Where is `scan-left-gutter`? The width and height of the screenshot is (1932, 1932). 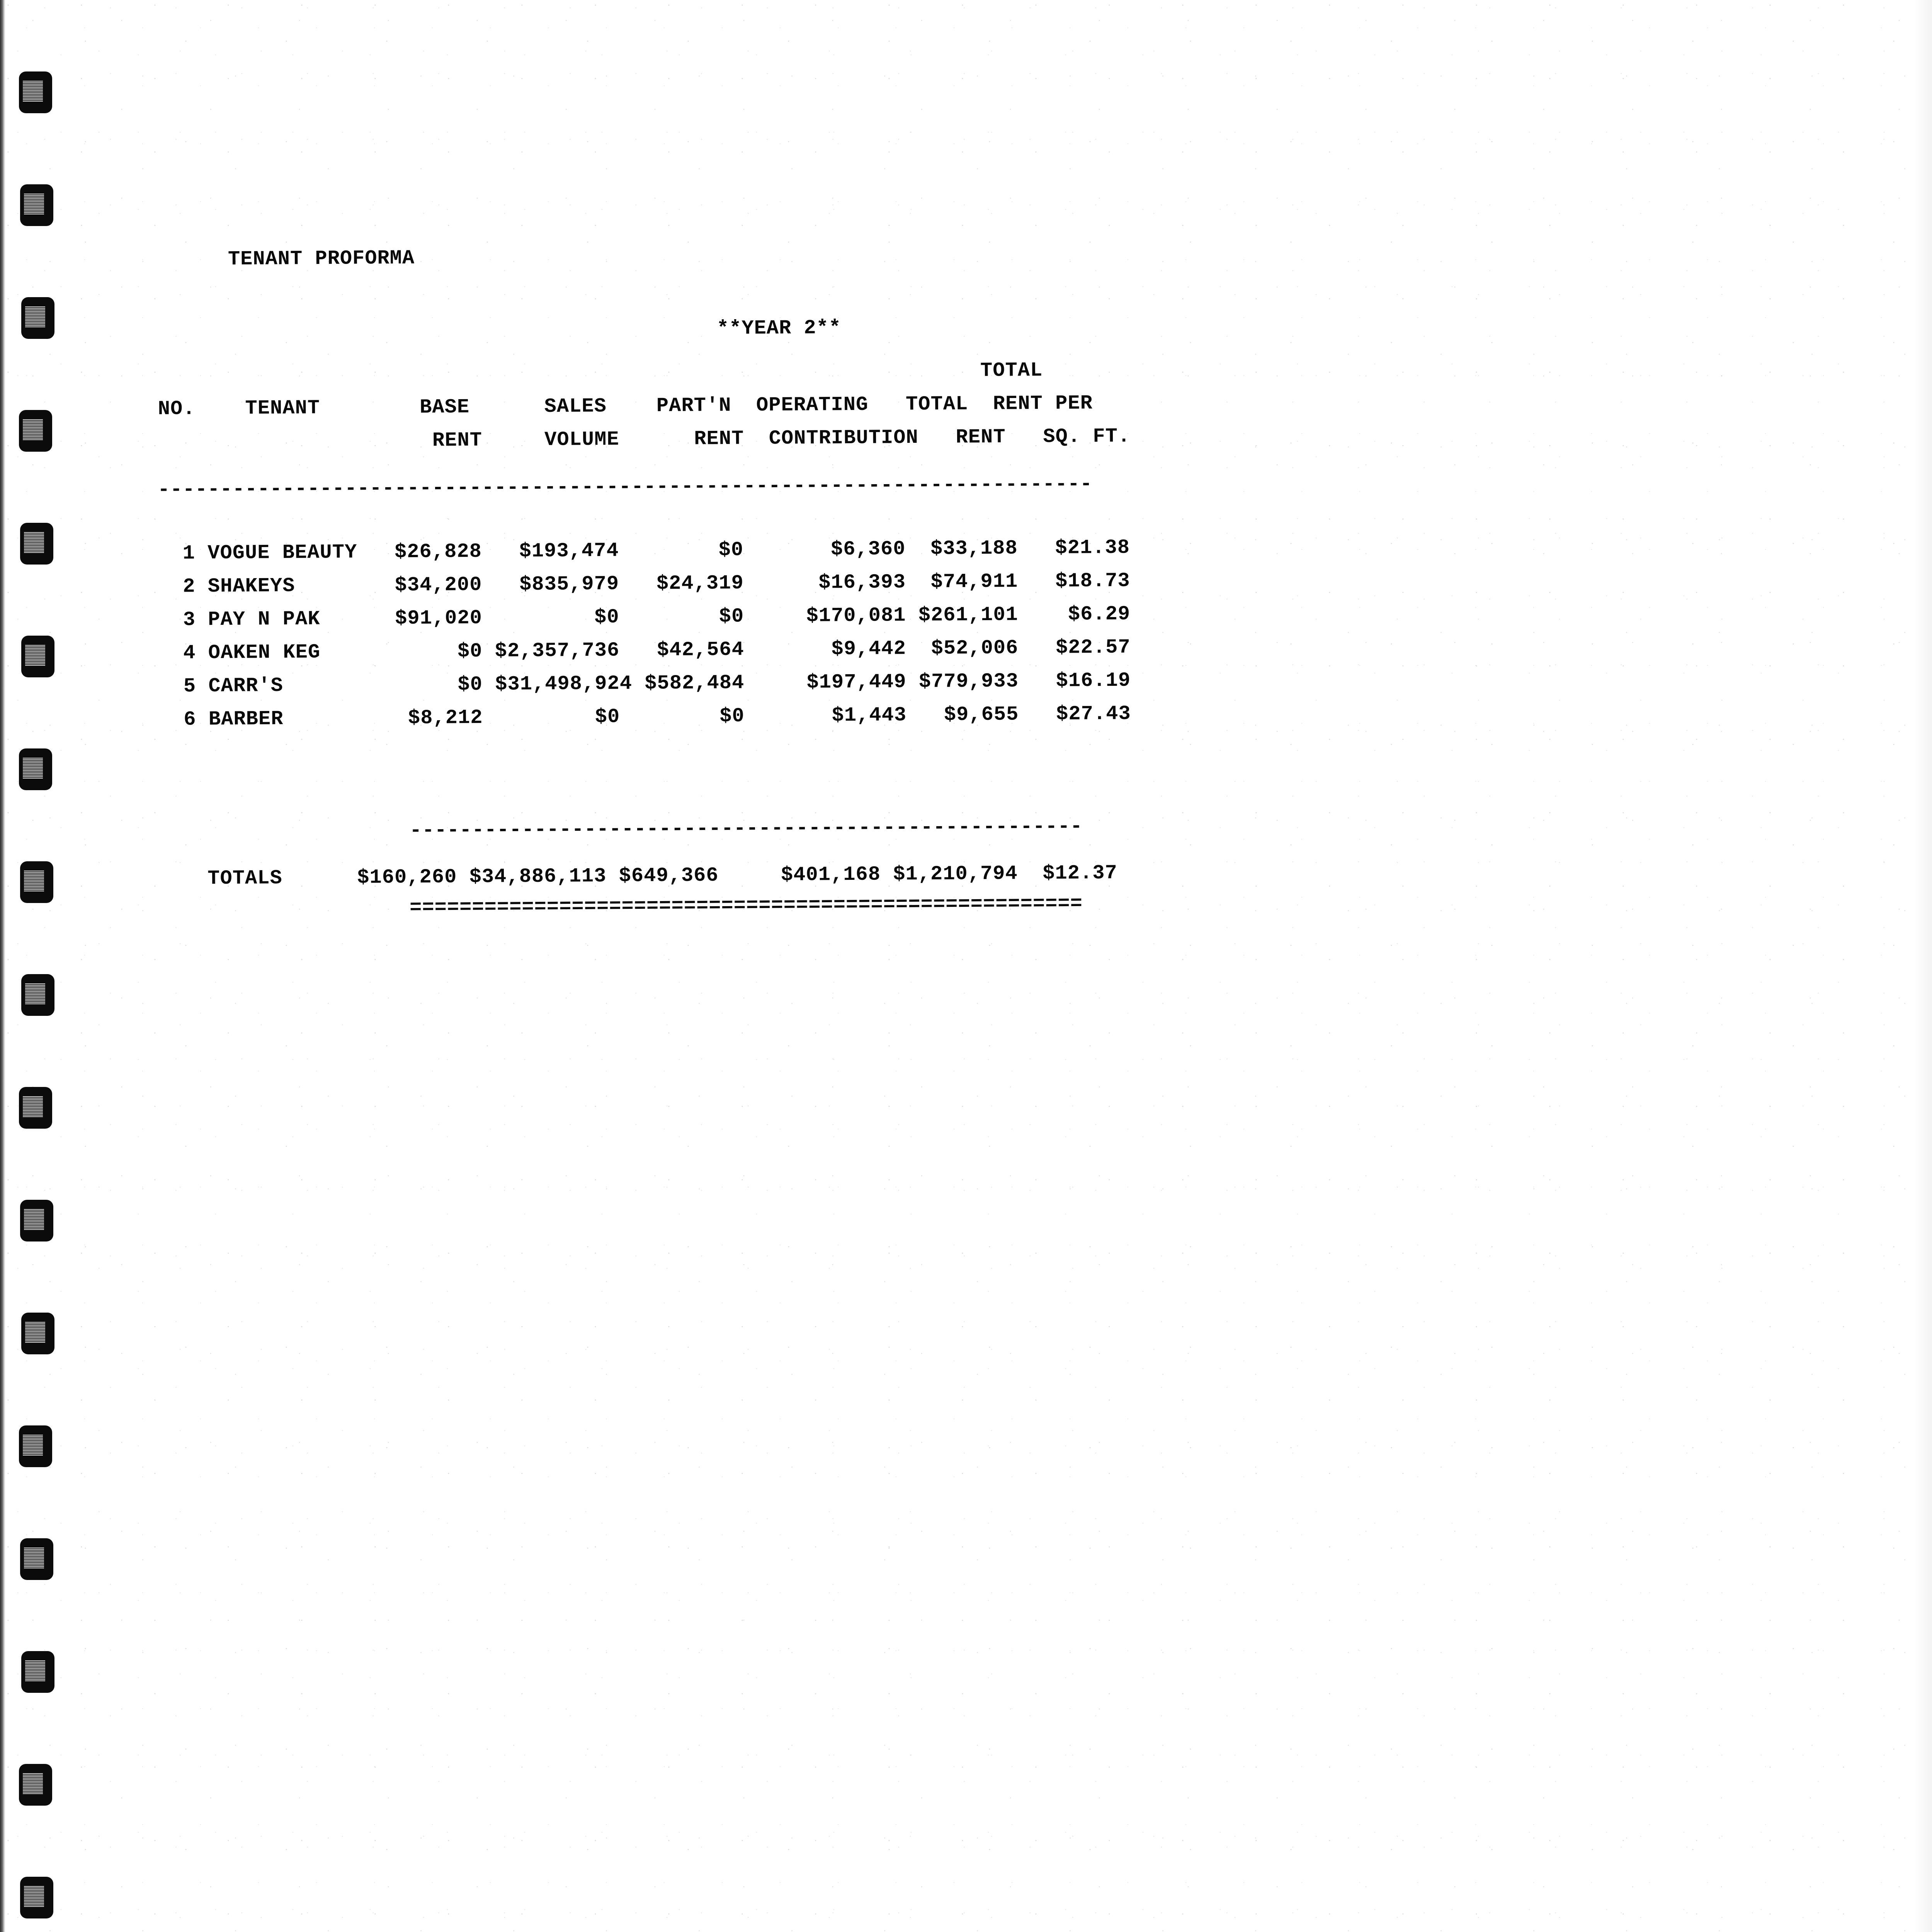
scan-left-gutter is located at coordinates (2, 966).